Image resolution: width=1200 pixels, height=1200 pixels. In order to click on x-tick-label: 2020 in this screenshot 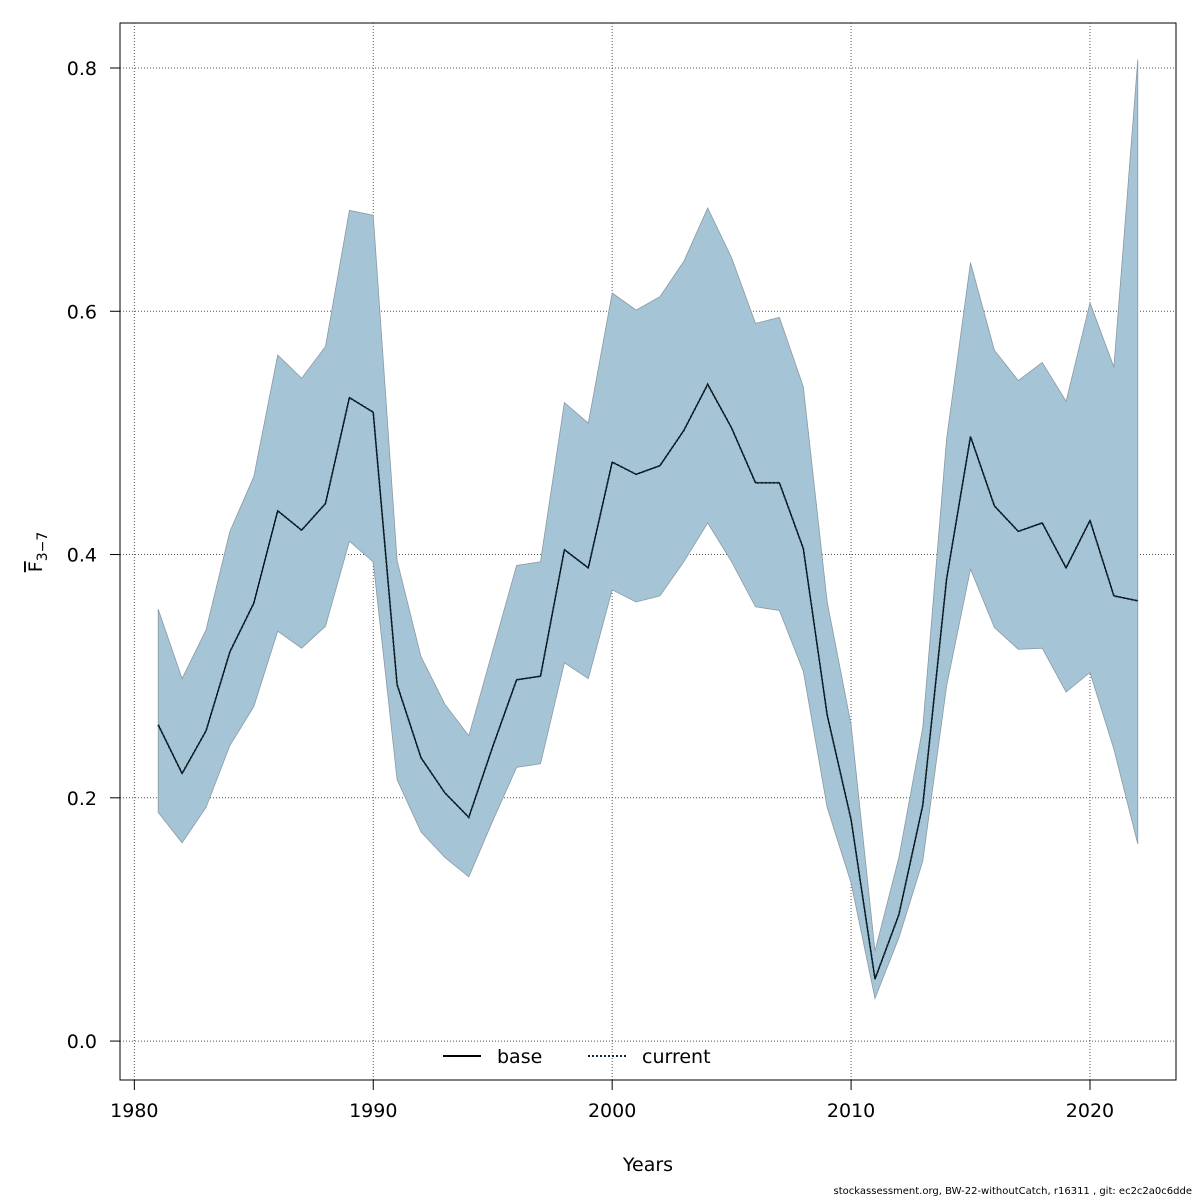, I will do `click(1090, 1111)`.